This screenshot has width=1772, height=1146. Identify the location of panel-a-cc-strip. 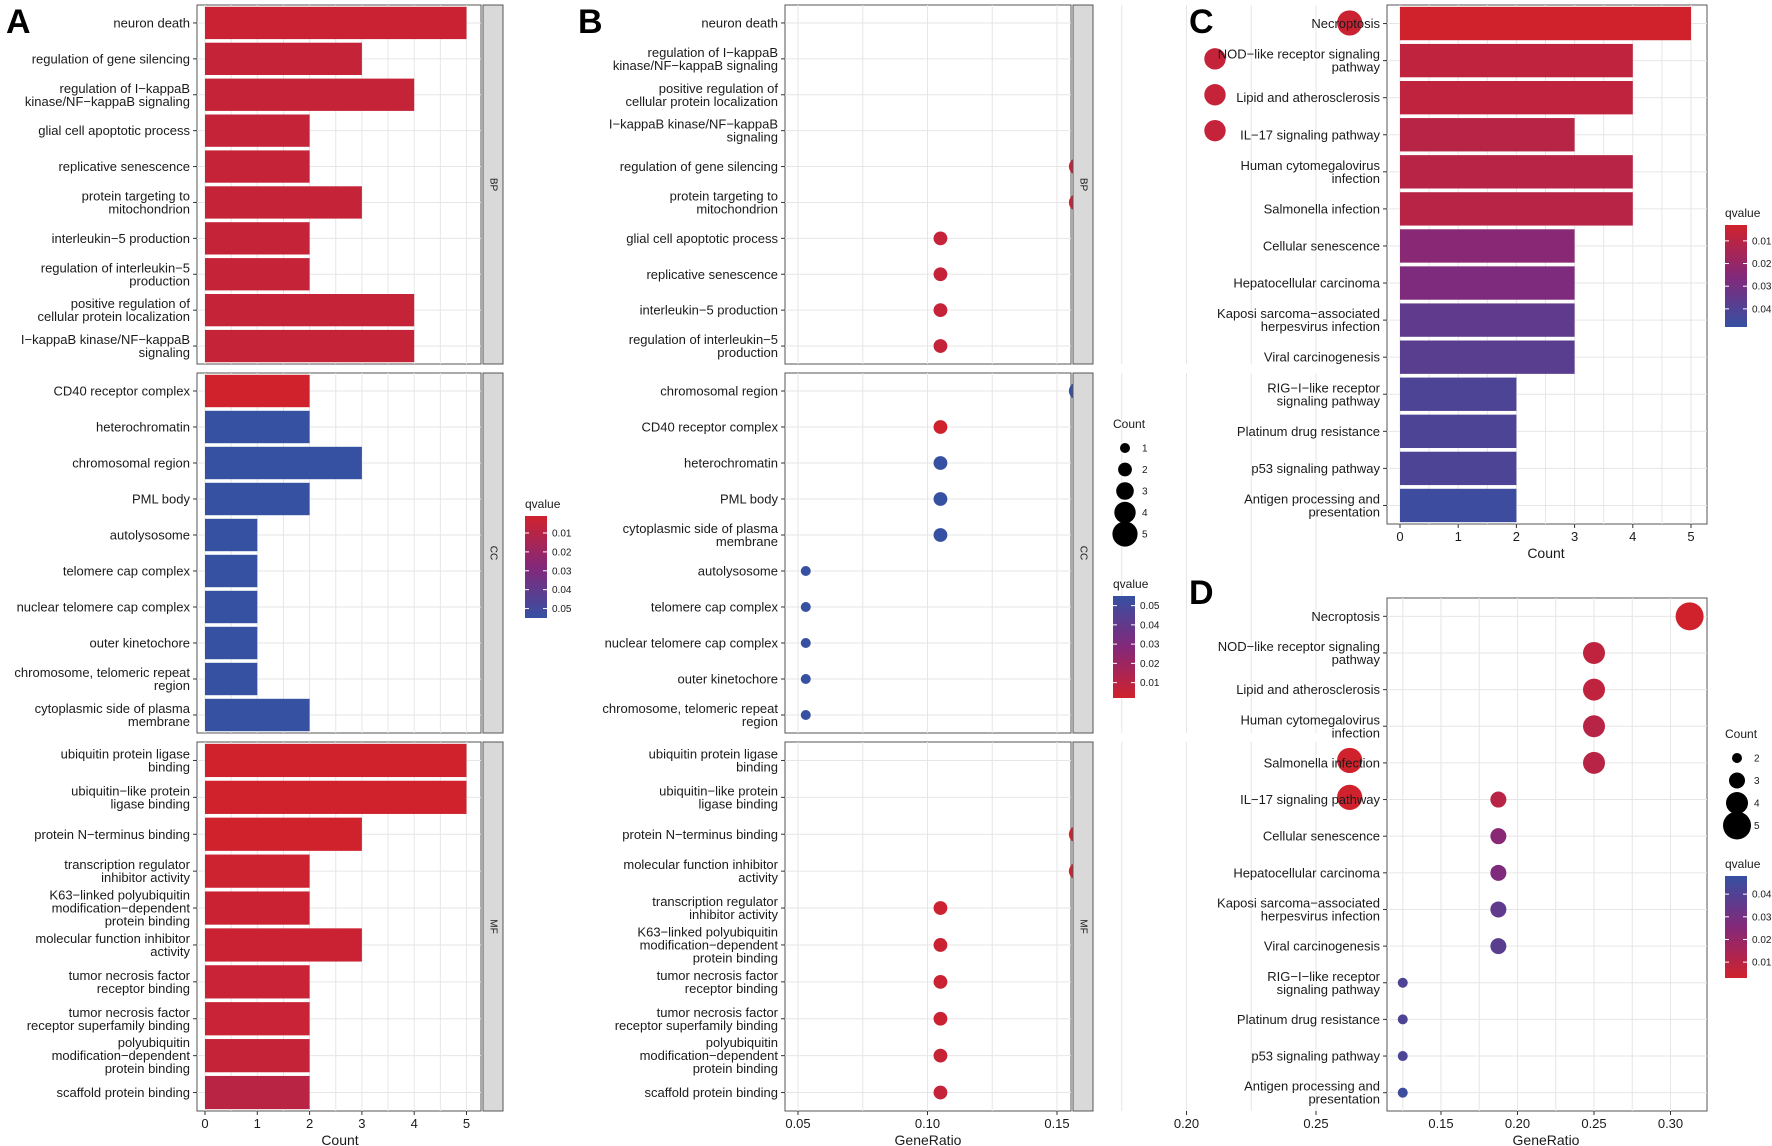
(493, 553).